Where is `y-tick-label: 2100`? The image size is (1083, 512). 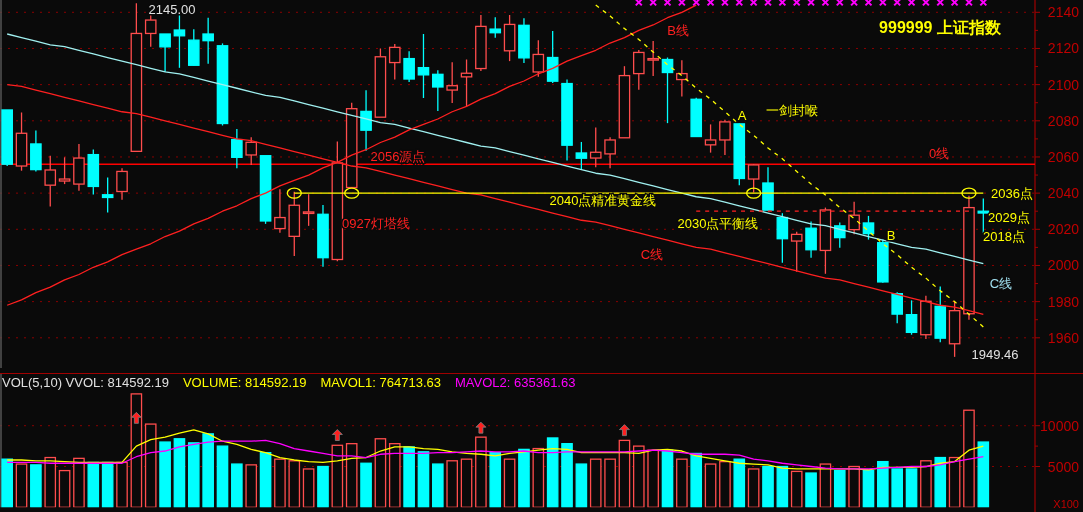
y-tick-label: 2100 is located at coordinates (1063, 84).